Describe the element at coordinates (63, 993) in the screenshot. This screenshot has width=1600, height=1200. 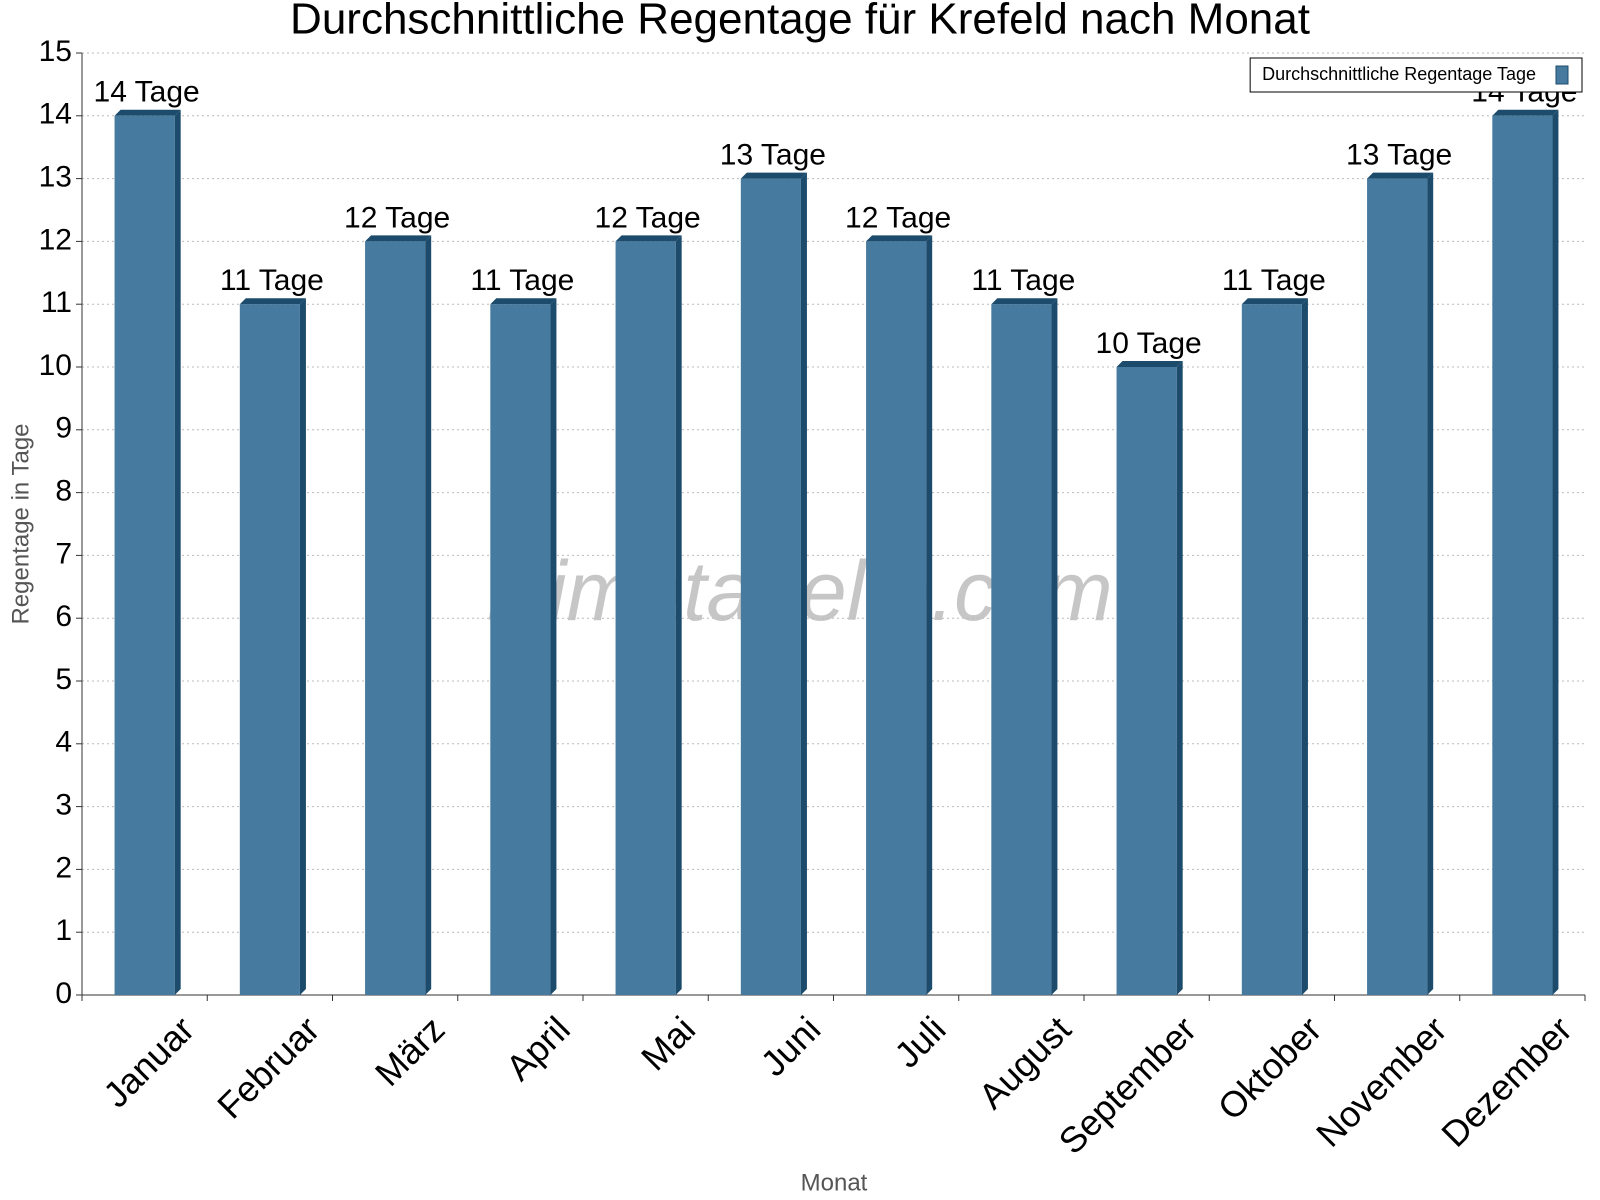
I see `y-tick-label: 0` at that location.